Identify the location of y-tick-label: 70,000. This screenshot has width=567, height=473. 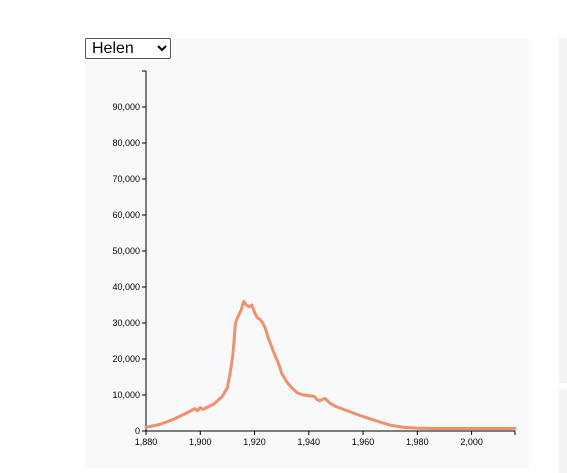
(126, 179).